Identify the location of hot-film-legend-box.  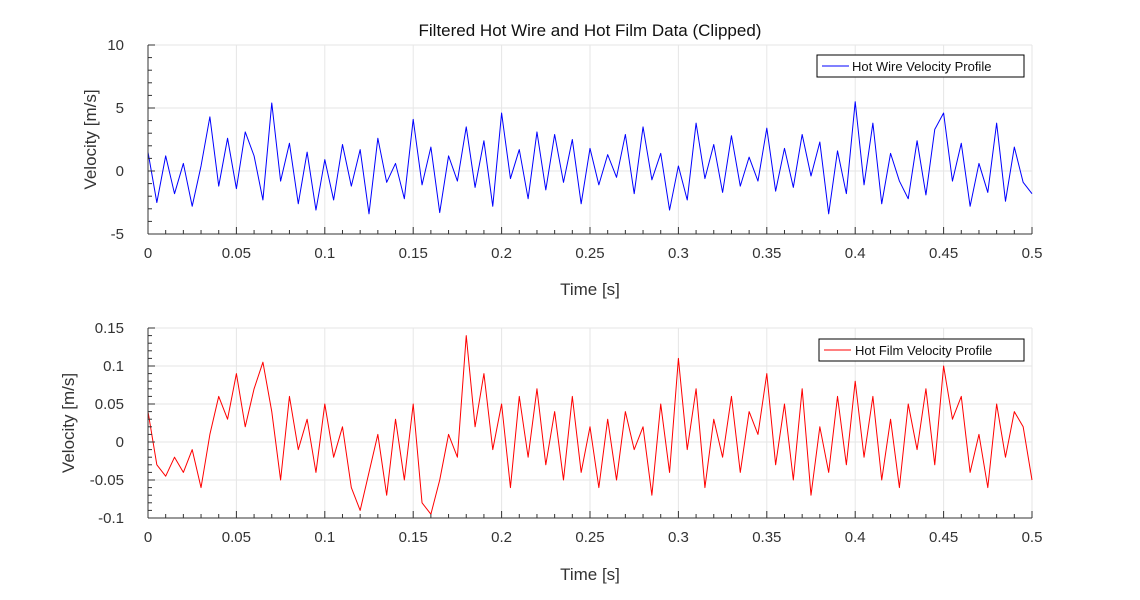
(921, 350).